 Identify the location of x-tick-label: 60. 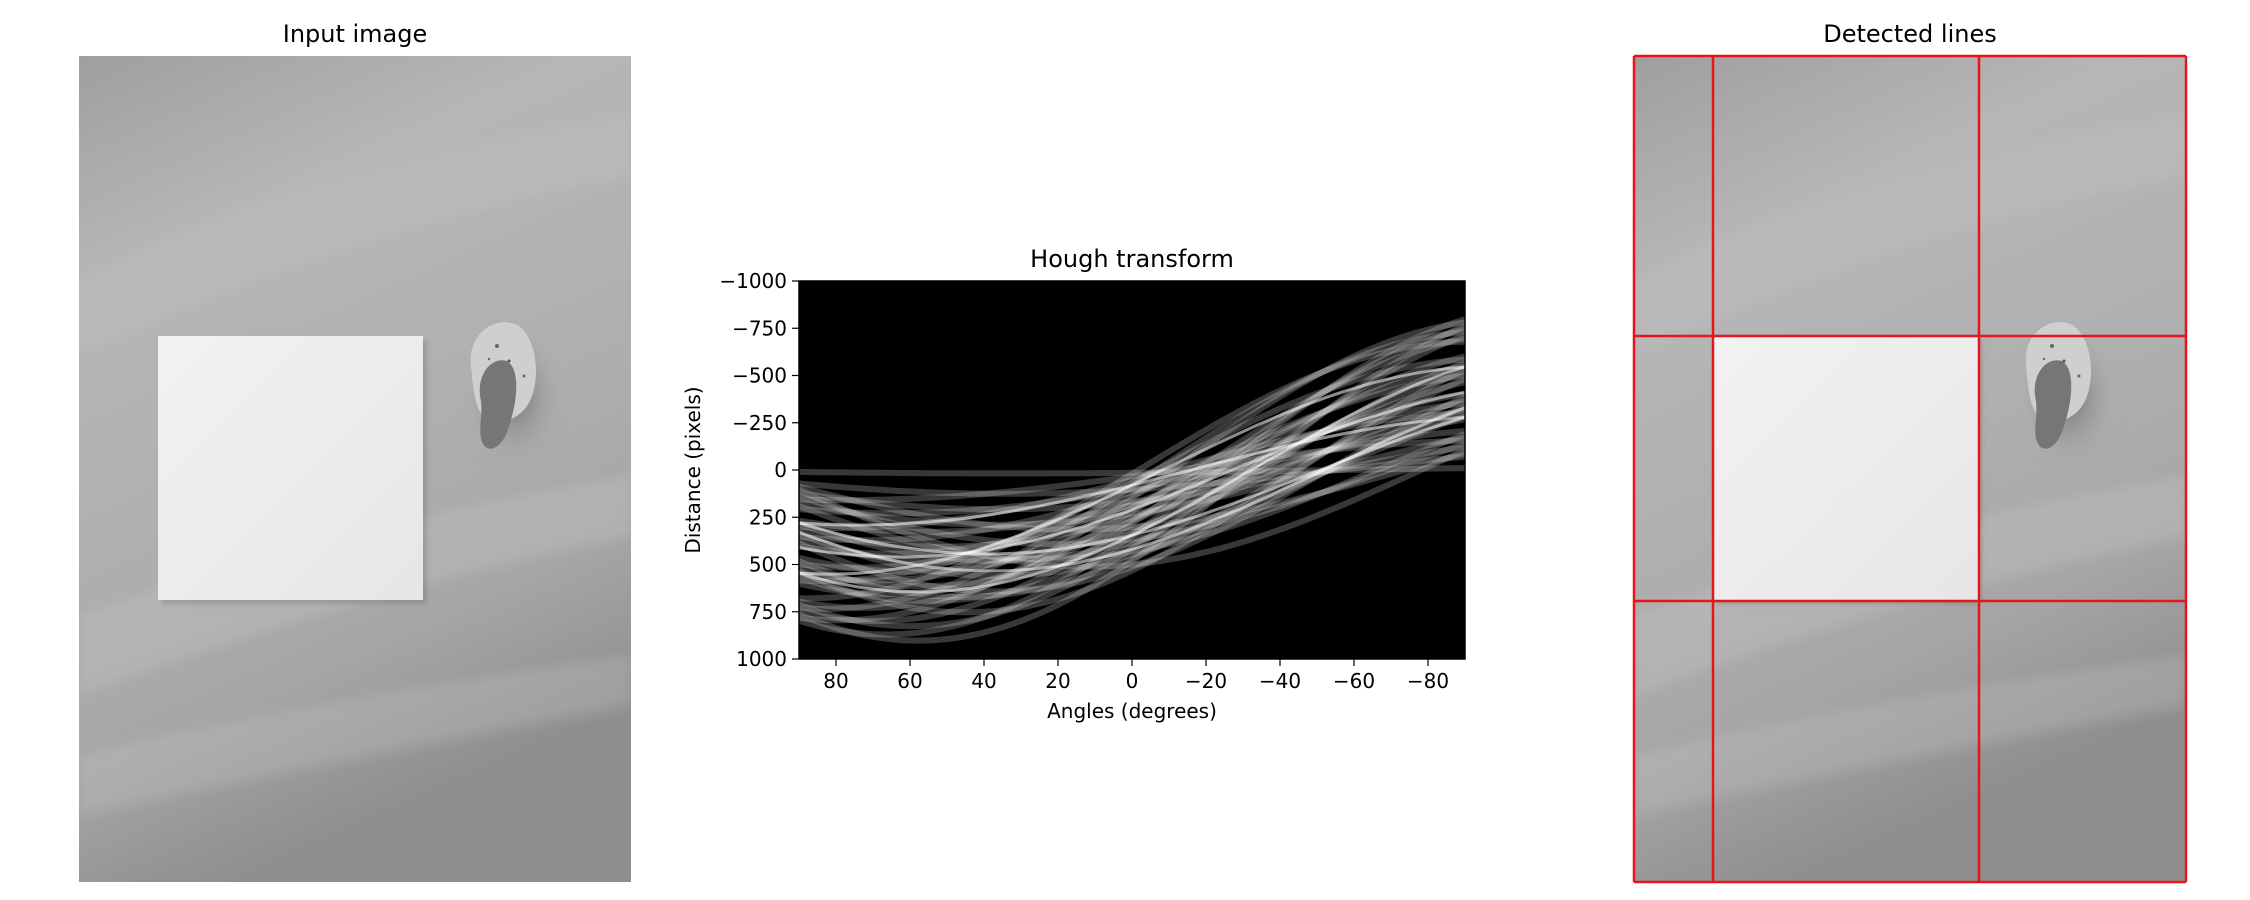
(909, 681).